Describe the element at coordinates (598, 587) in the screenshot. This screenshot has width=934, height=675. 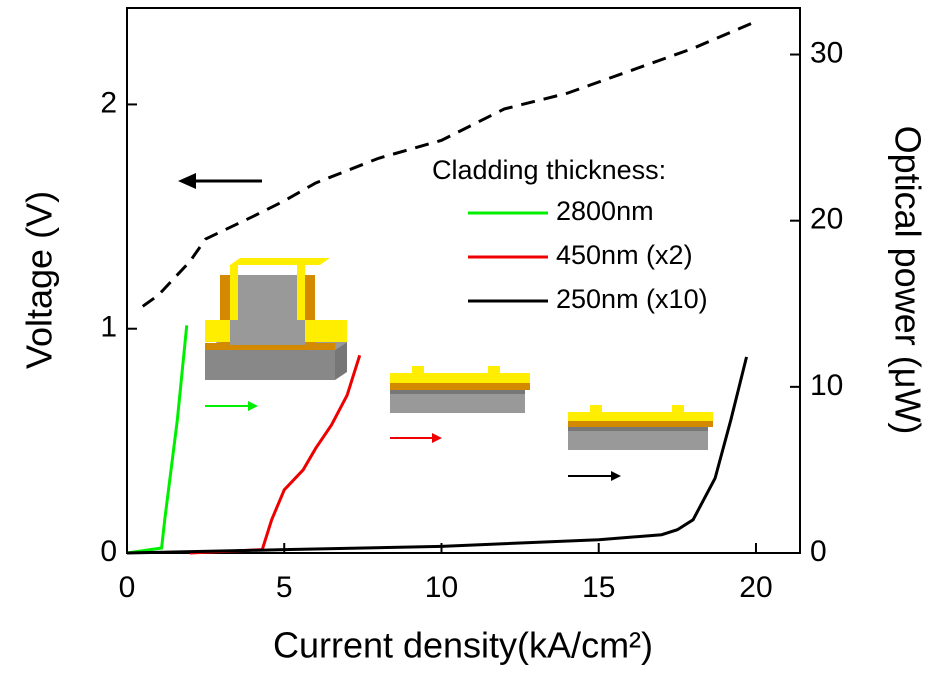
I see `x-tick-label: 15` at that location.